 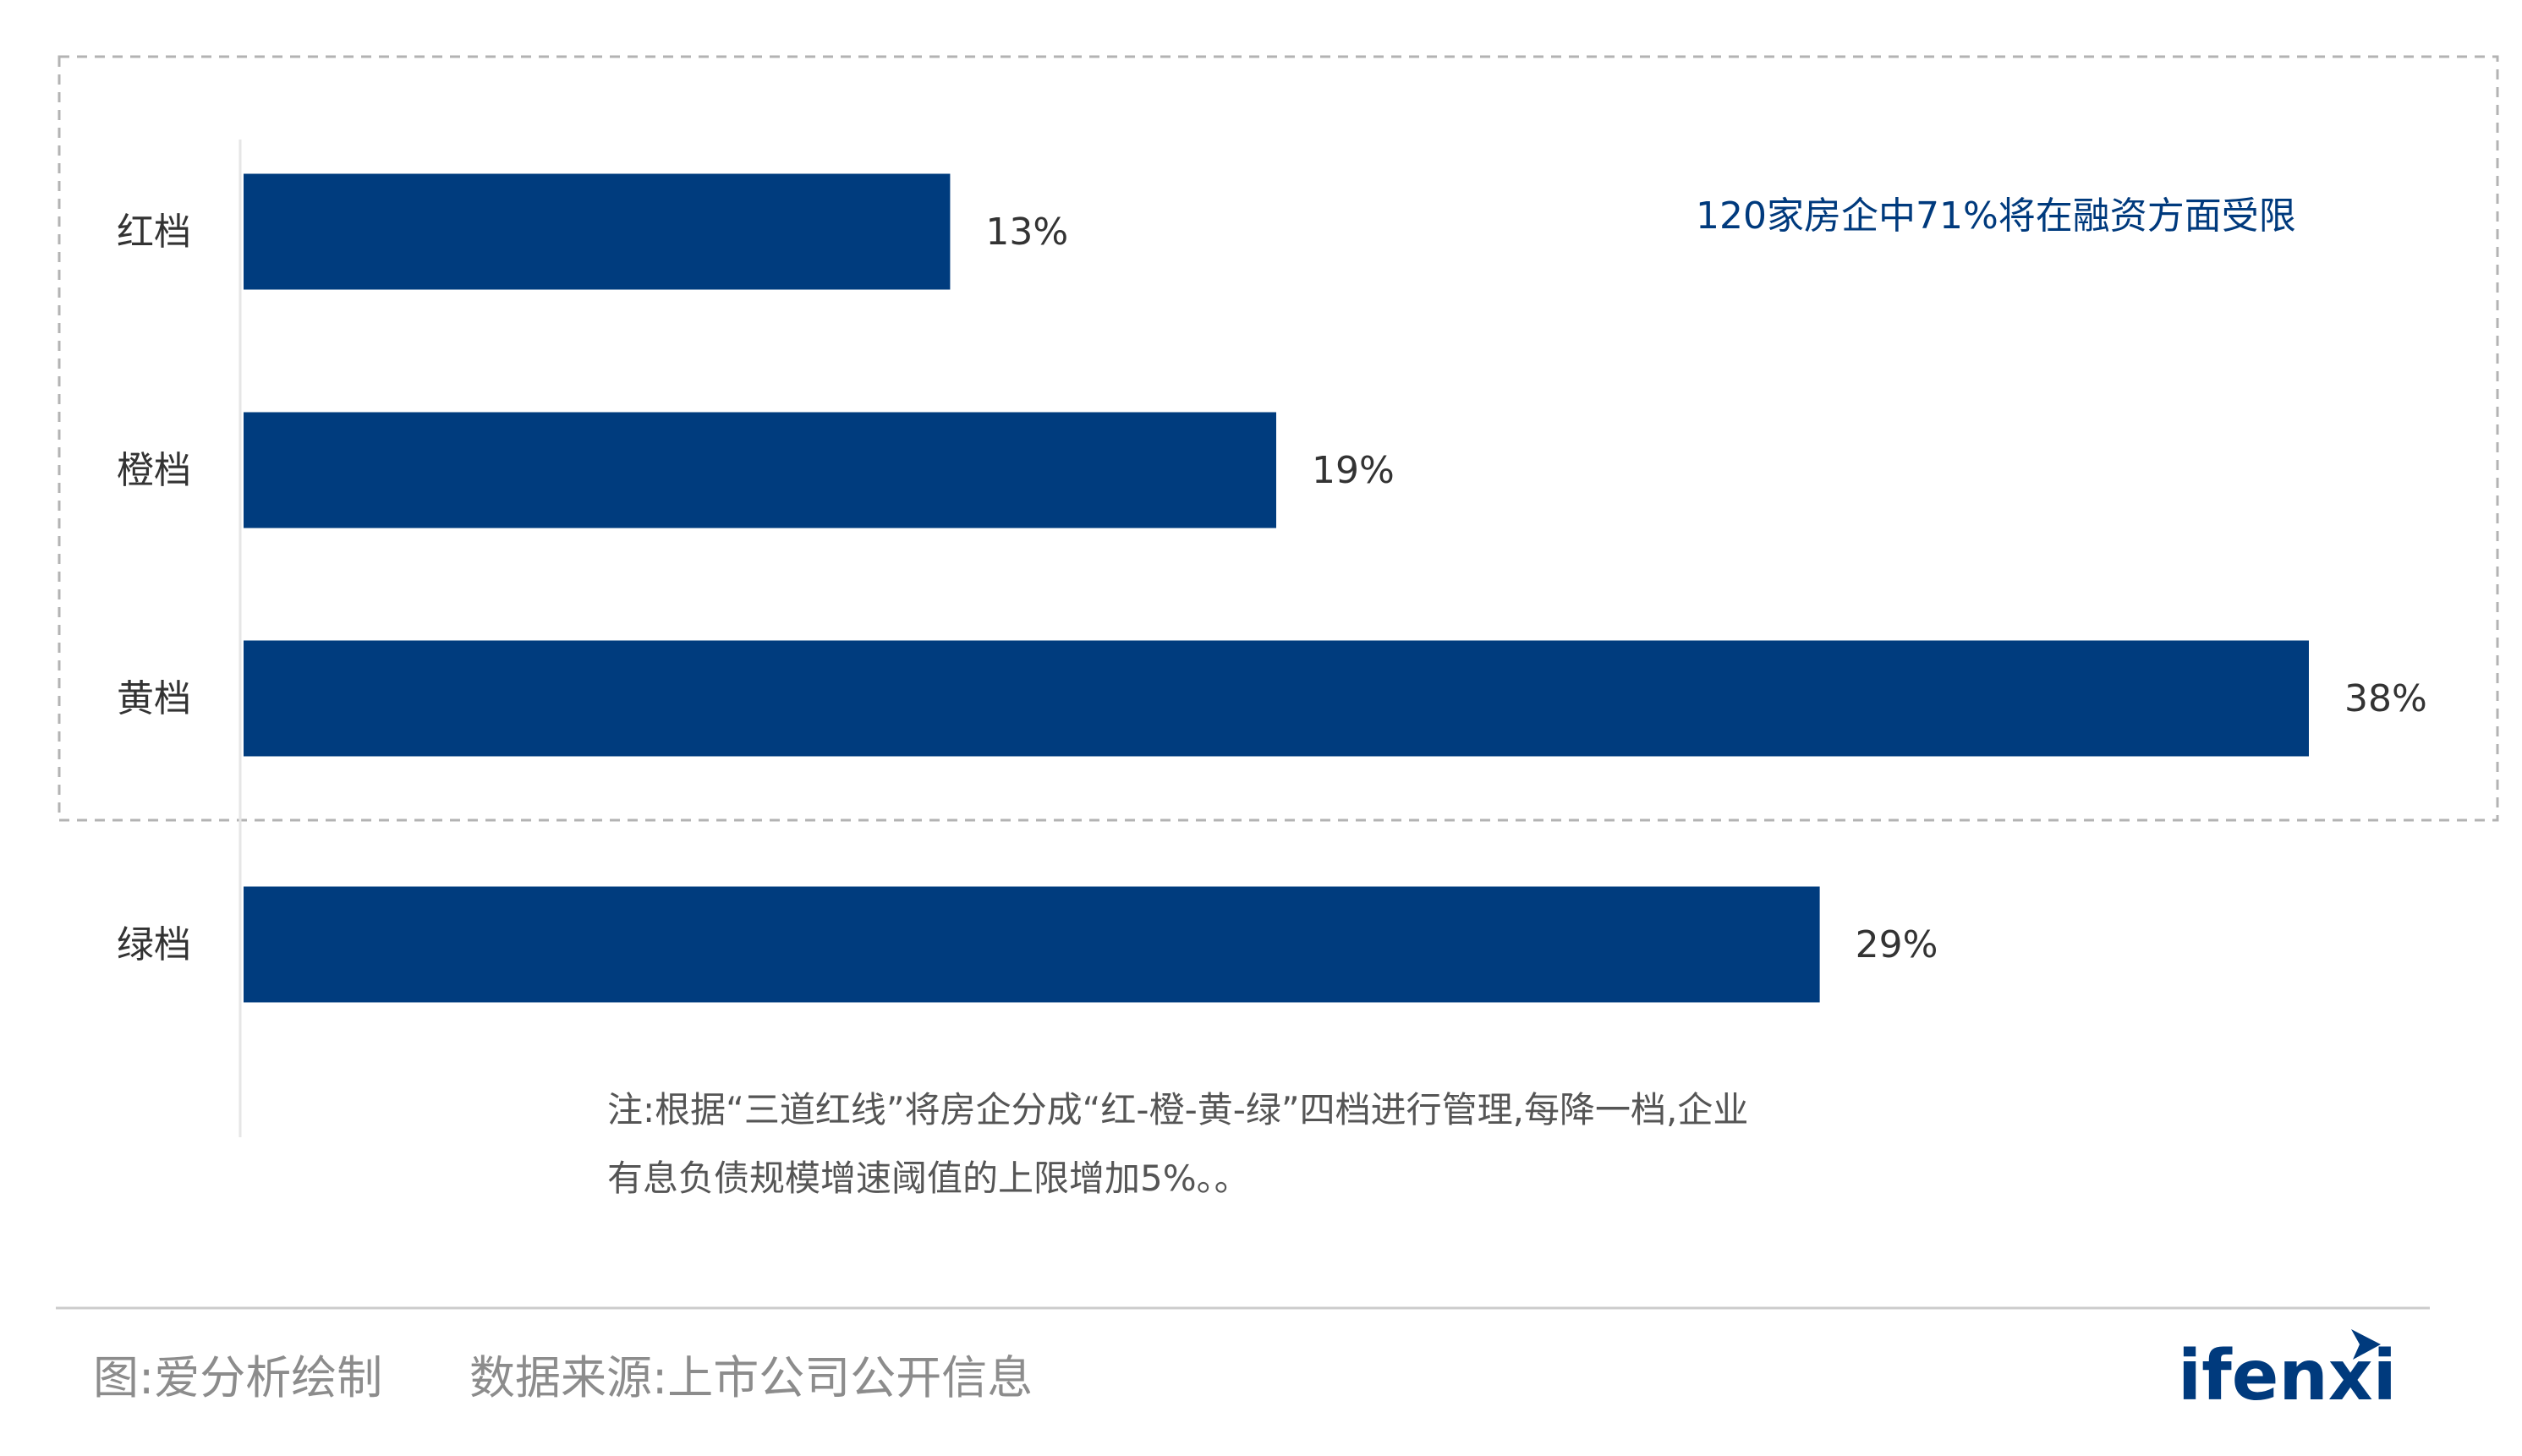 What do you see at coordinates (154, 698) in the screenshot?
I see `category-label-3: 黄档` at bounding box center [154, 698].